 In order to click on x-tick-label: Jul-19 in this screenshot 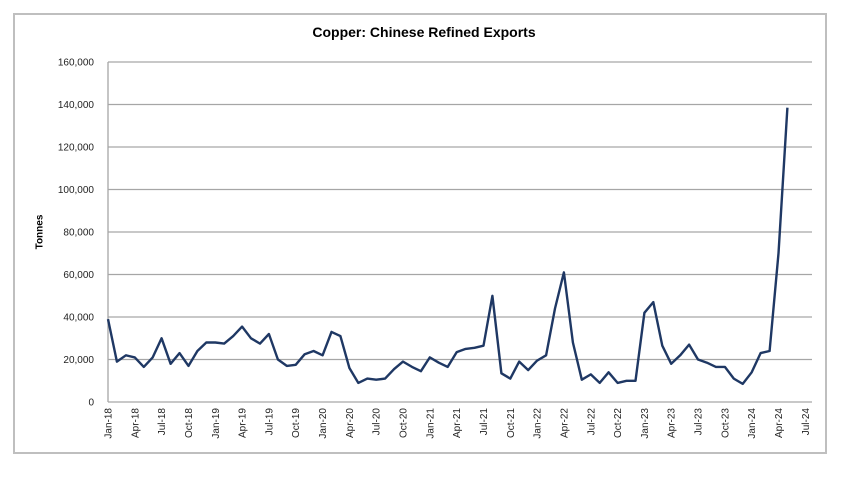, I will do `click(269, 422)`.